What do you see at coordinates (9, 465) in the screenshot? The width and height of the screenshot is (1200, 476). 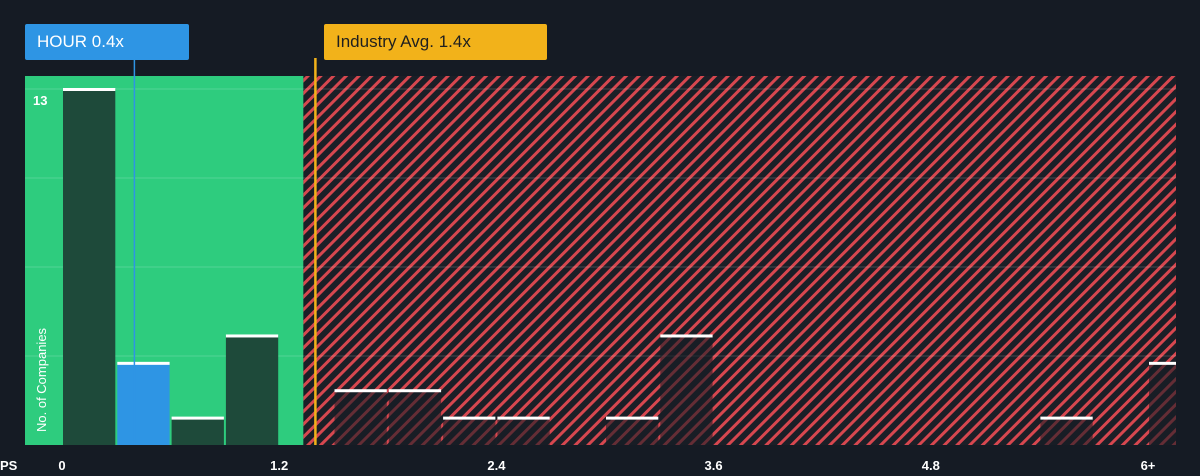 I see `x-axis-label: PS` at bounding box center [9, 465].